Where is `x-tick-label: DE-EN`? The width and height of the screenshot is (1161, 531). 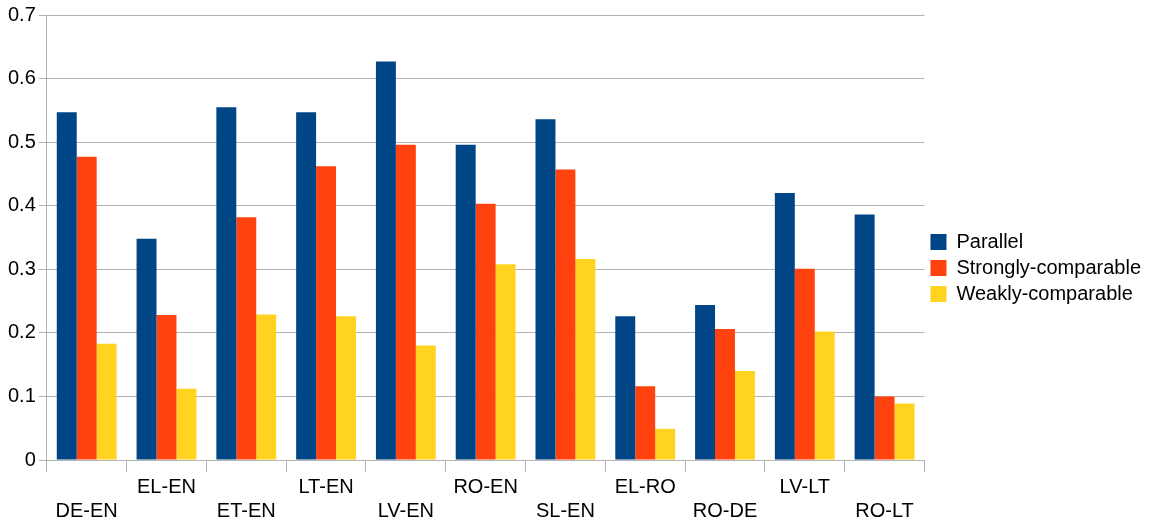 x-tick-label: DE-EN is located at coordinates (86, 509).